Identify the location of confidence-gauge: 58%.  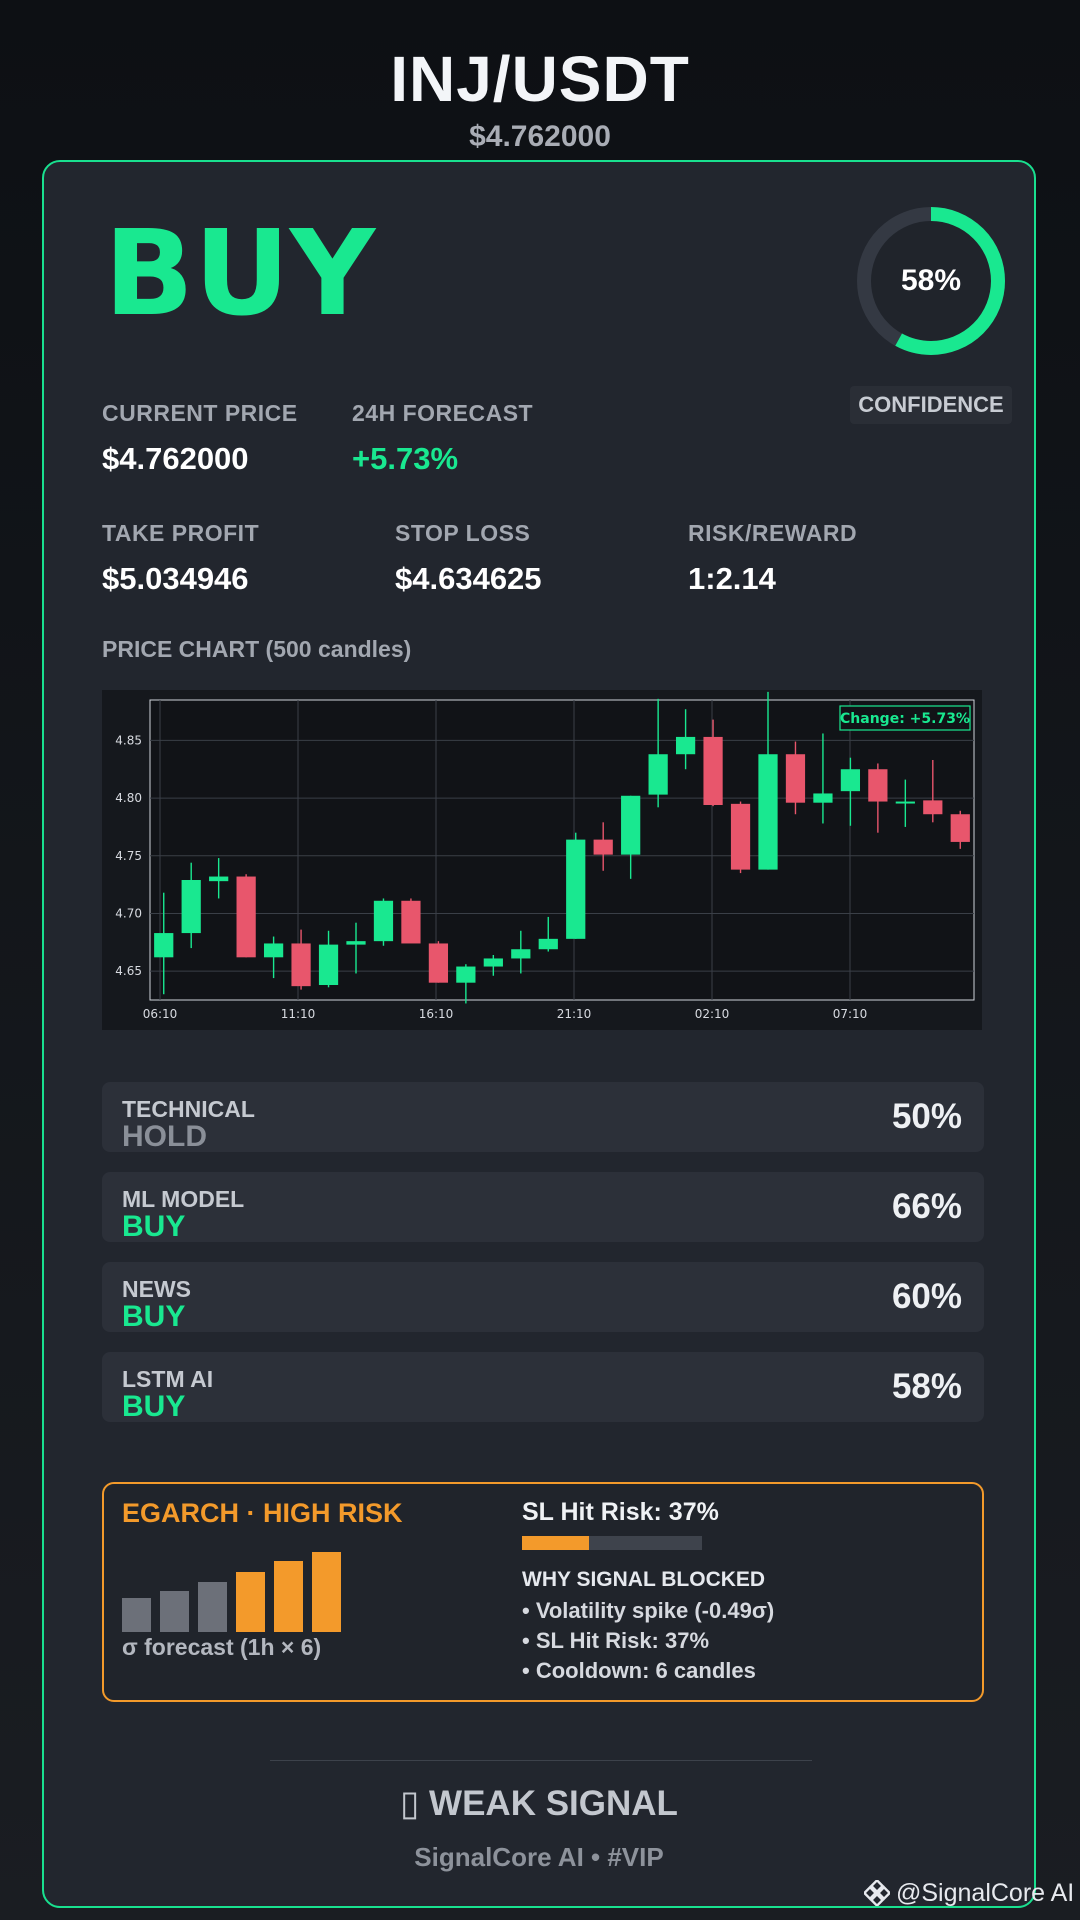
(931, 281).